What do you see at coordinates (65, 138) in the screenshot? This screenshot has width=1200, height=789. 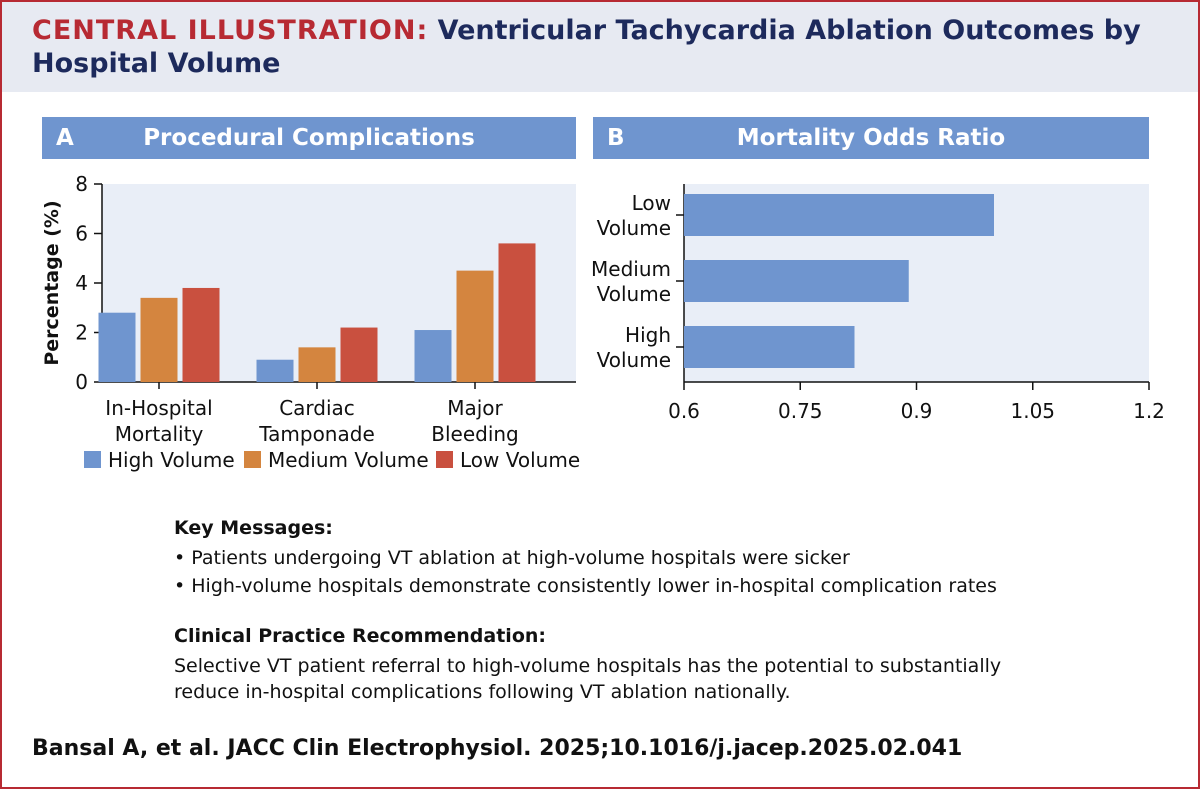 I see `panel-a-letter: A` at bounding box center [65, 138].